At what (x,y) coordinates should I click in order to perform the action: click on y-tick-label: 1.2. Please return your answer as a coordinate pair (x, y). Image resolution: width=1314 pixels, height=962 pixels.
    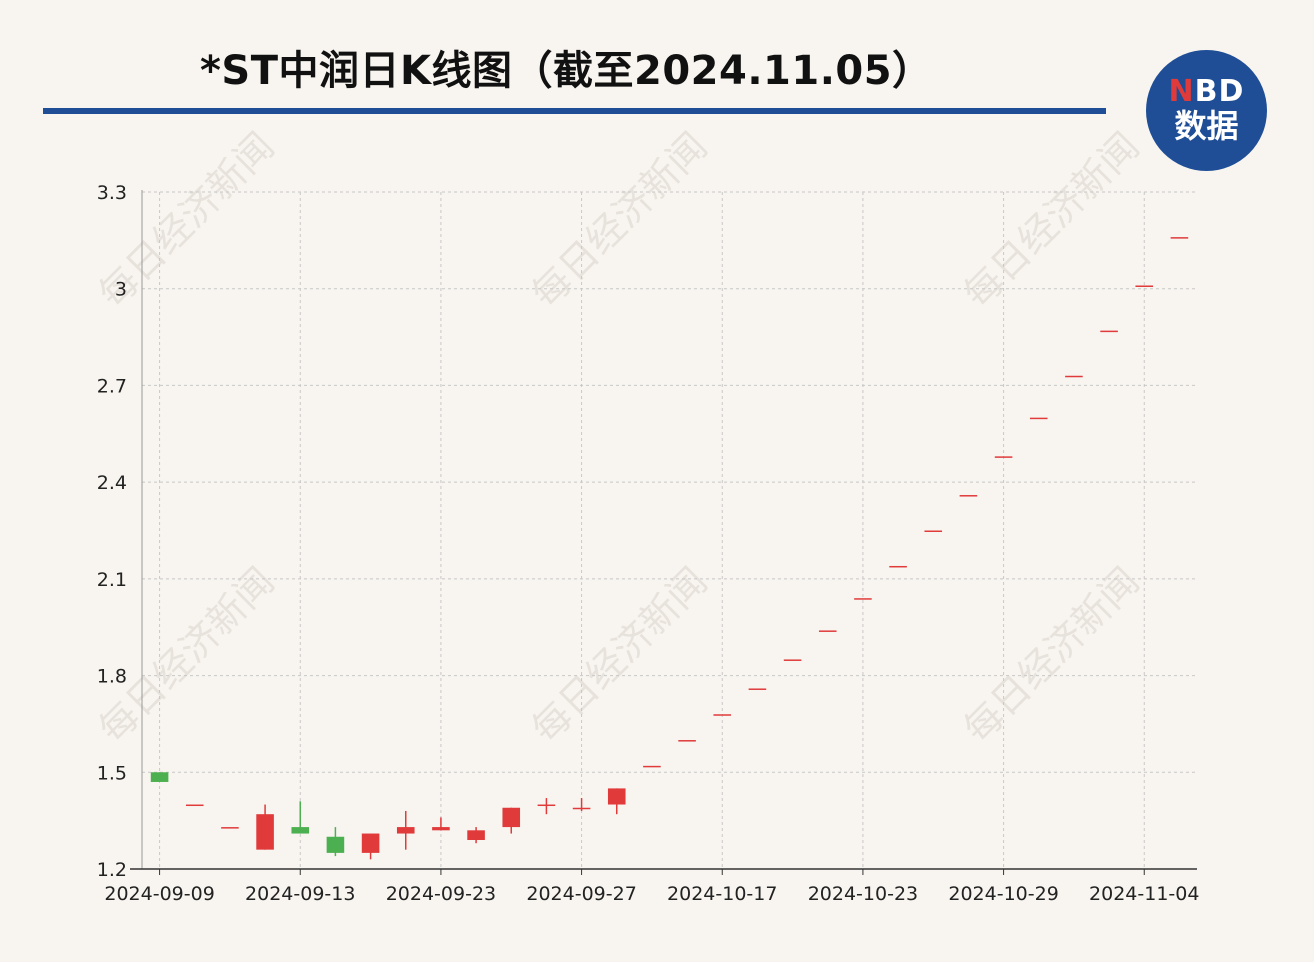
    Looking at the image, I should click on (112, 870).